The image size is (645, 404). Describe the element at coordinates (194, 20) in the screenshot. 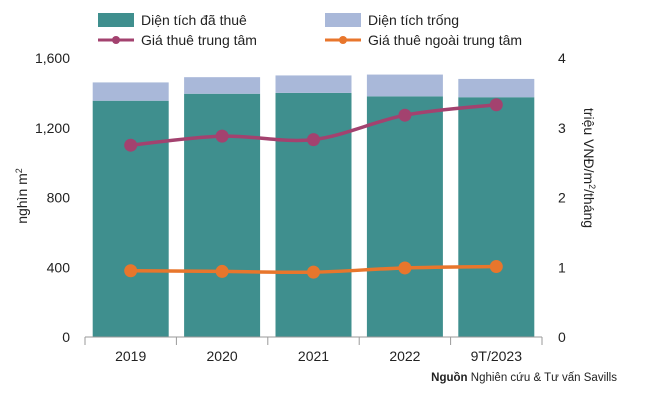

I see `legend-label-leased: Diện tích đã thuê` at that location.